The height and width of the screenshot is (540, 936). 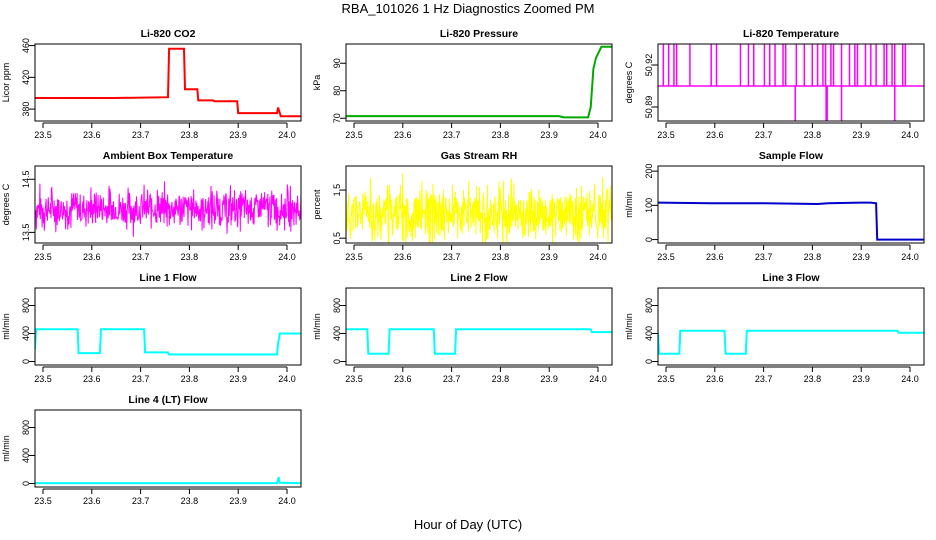 What do you see at coordinates (337, 190) in the screenshot?
I see `y-tick-label: 1.5` at bounding box center [337, 190].